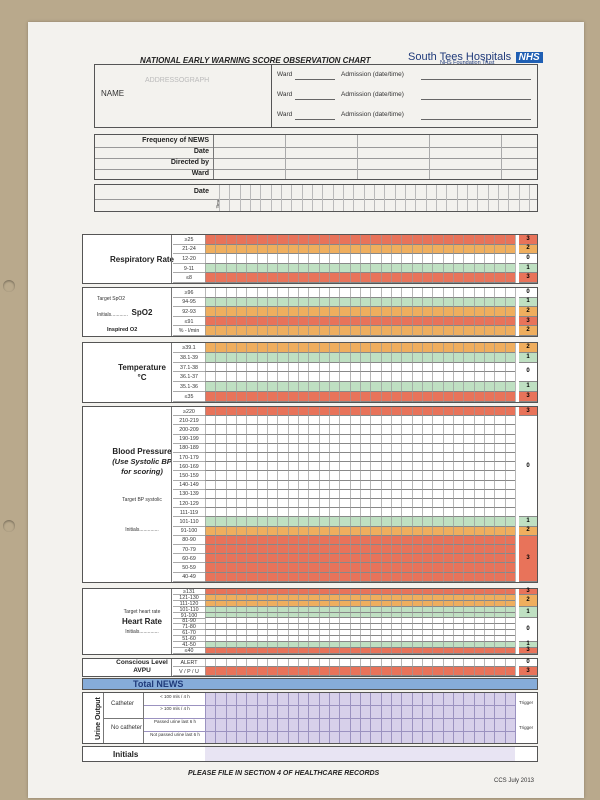  I want to click on trust-name: NHS Foundation Trust, so click(467, 63).